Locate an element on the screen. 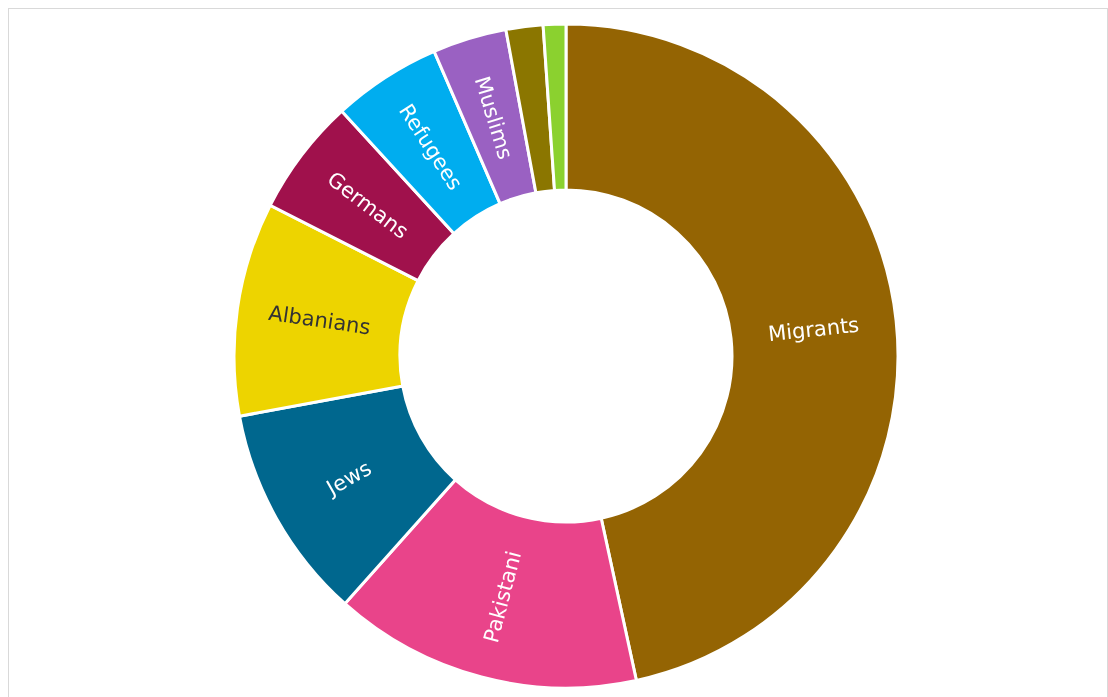 Image resolution: width=1108 pixels, height=697 pixels. slice-label: Muslims is located at coordinates (493, 118).